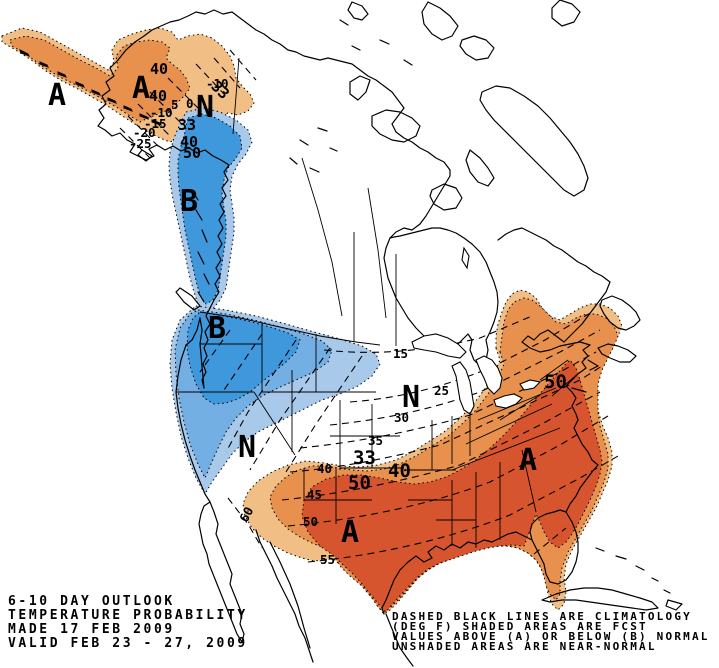  Describe the element at coordinates (91, 629) in the screenshot. I see `title-line-made: MADE 17 FEB 2009` at that location.